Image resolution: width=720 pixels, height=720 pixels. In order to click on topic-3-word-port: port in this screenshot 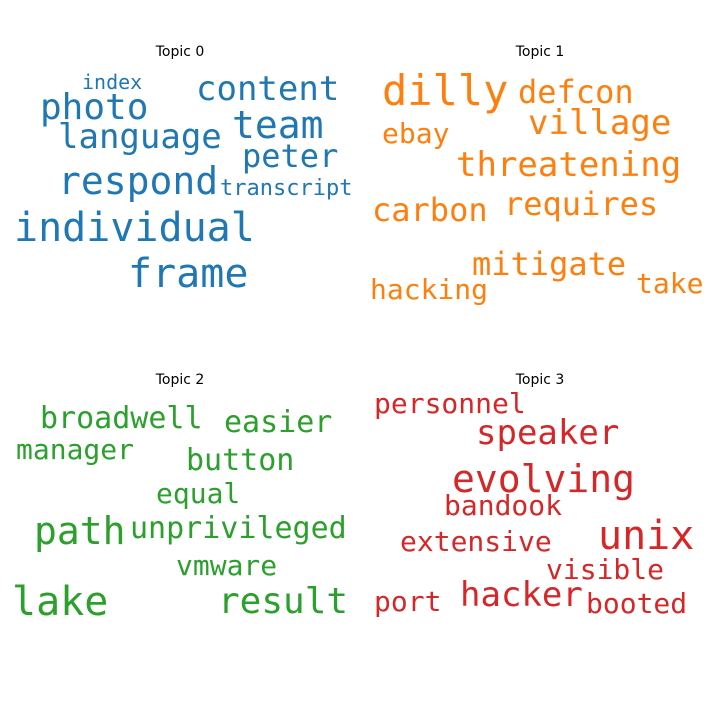, I will do `click(408, 601)`.